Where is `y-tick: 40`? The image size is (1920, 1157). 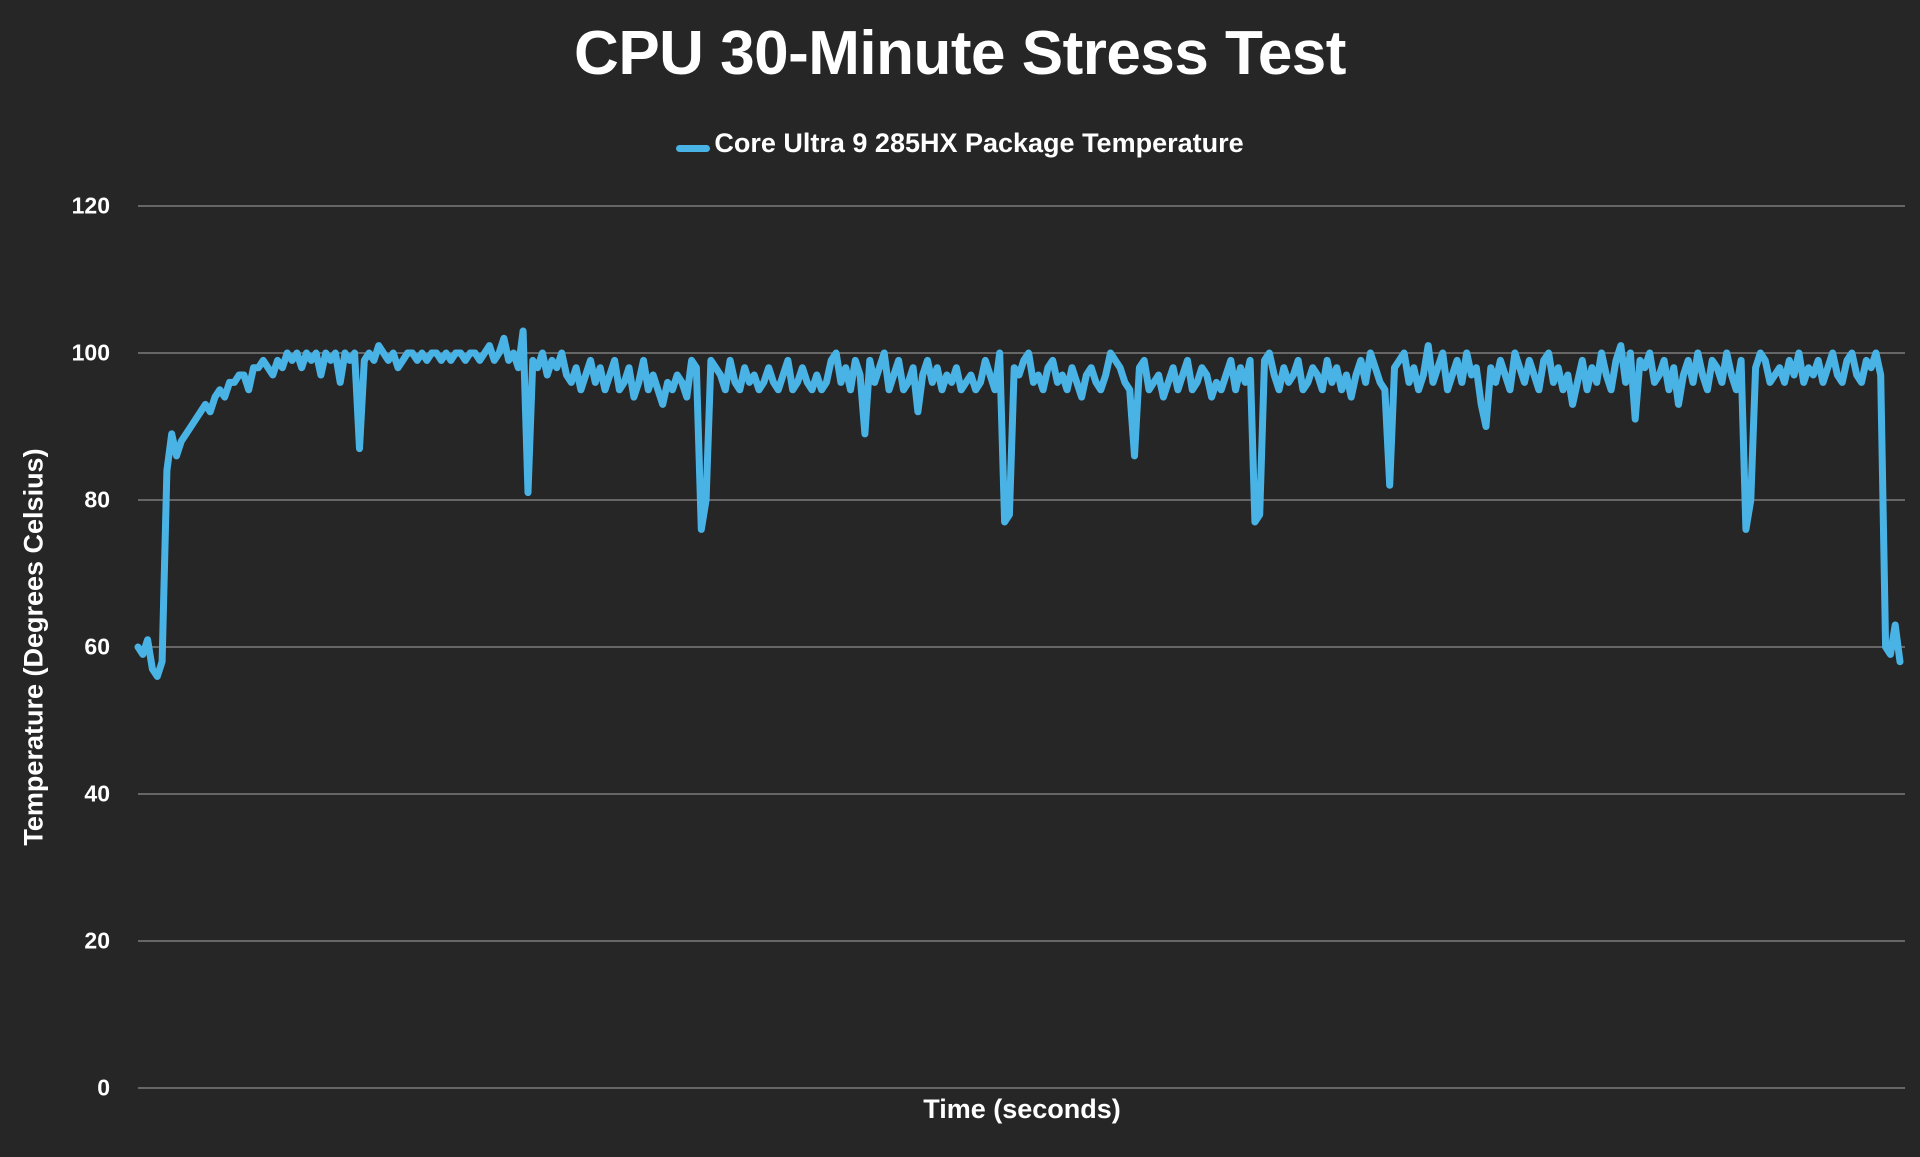 y-tick: 40 is located at coordinates (97, 793).